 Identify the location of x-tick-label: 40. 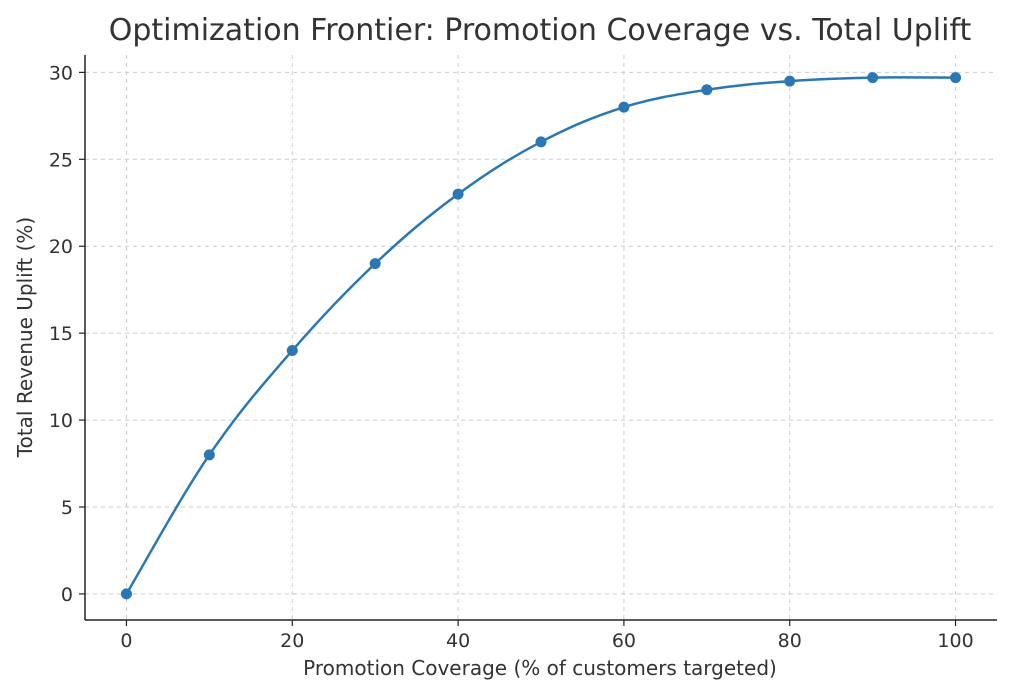
(458, 641).